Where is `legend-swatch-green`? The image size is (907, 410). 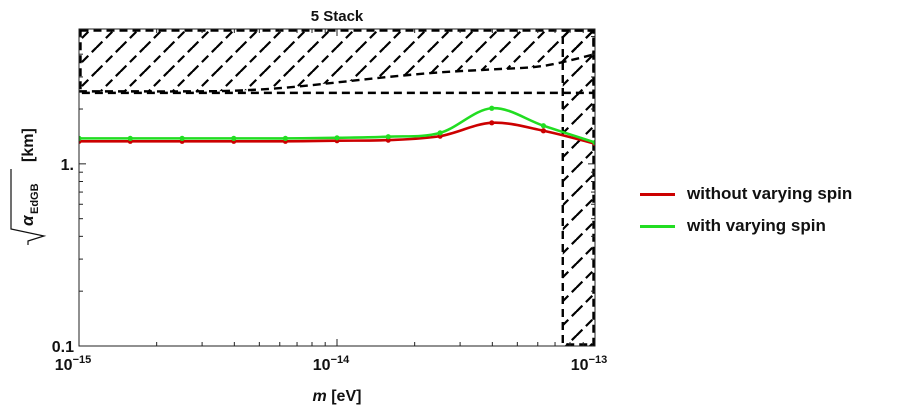
legend-swatch-green is located at coordinates (657, 226).